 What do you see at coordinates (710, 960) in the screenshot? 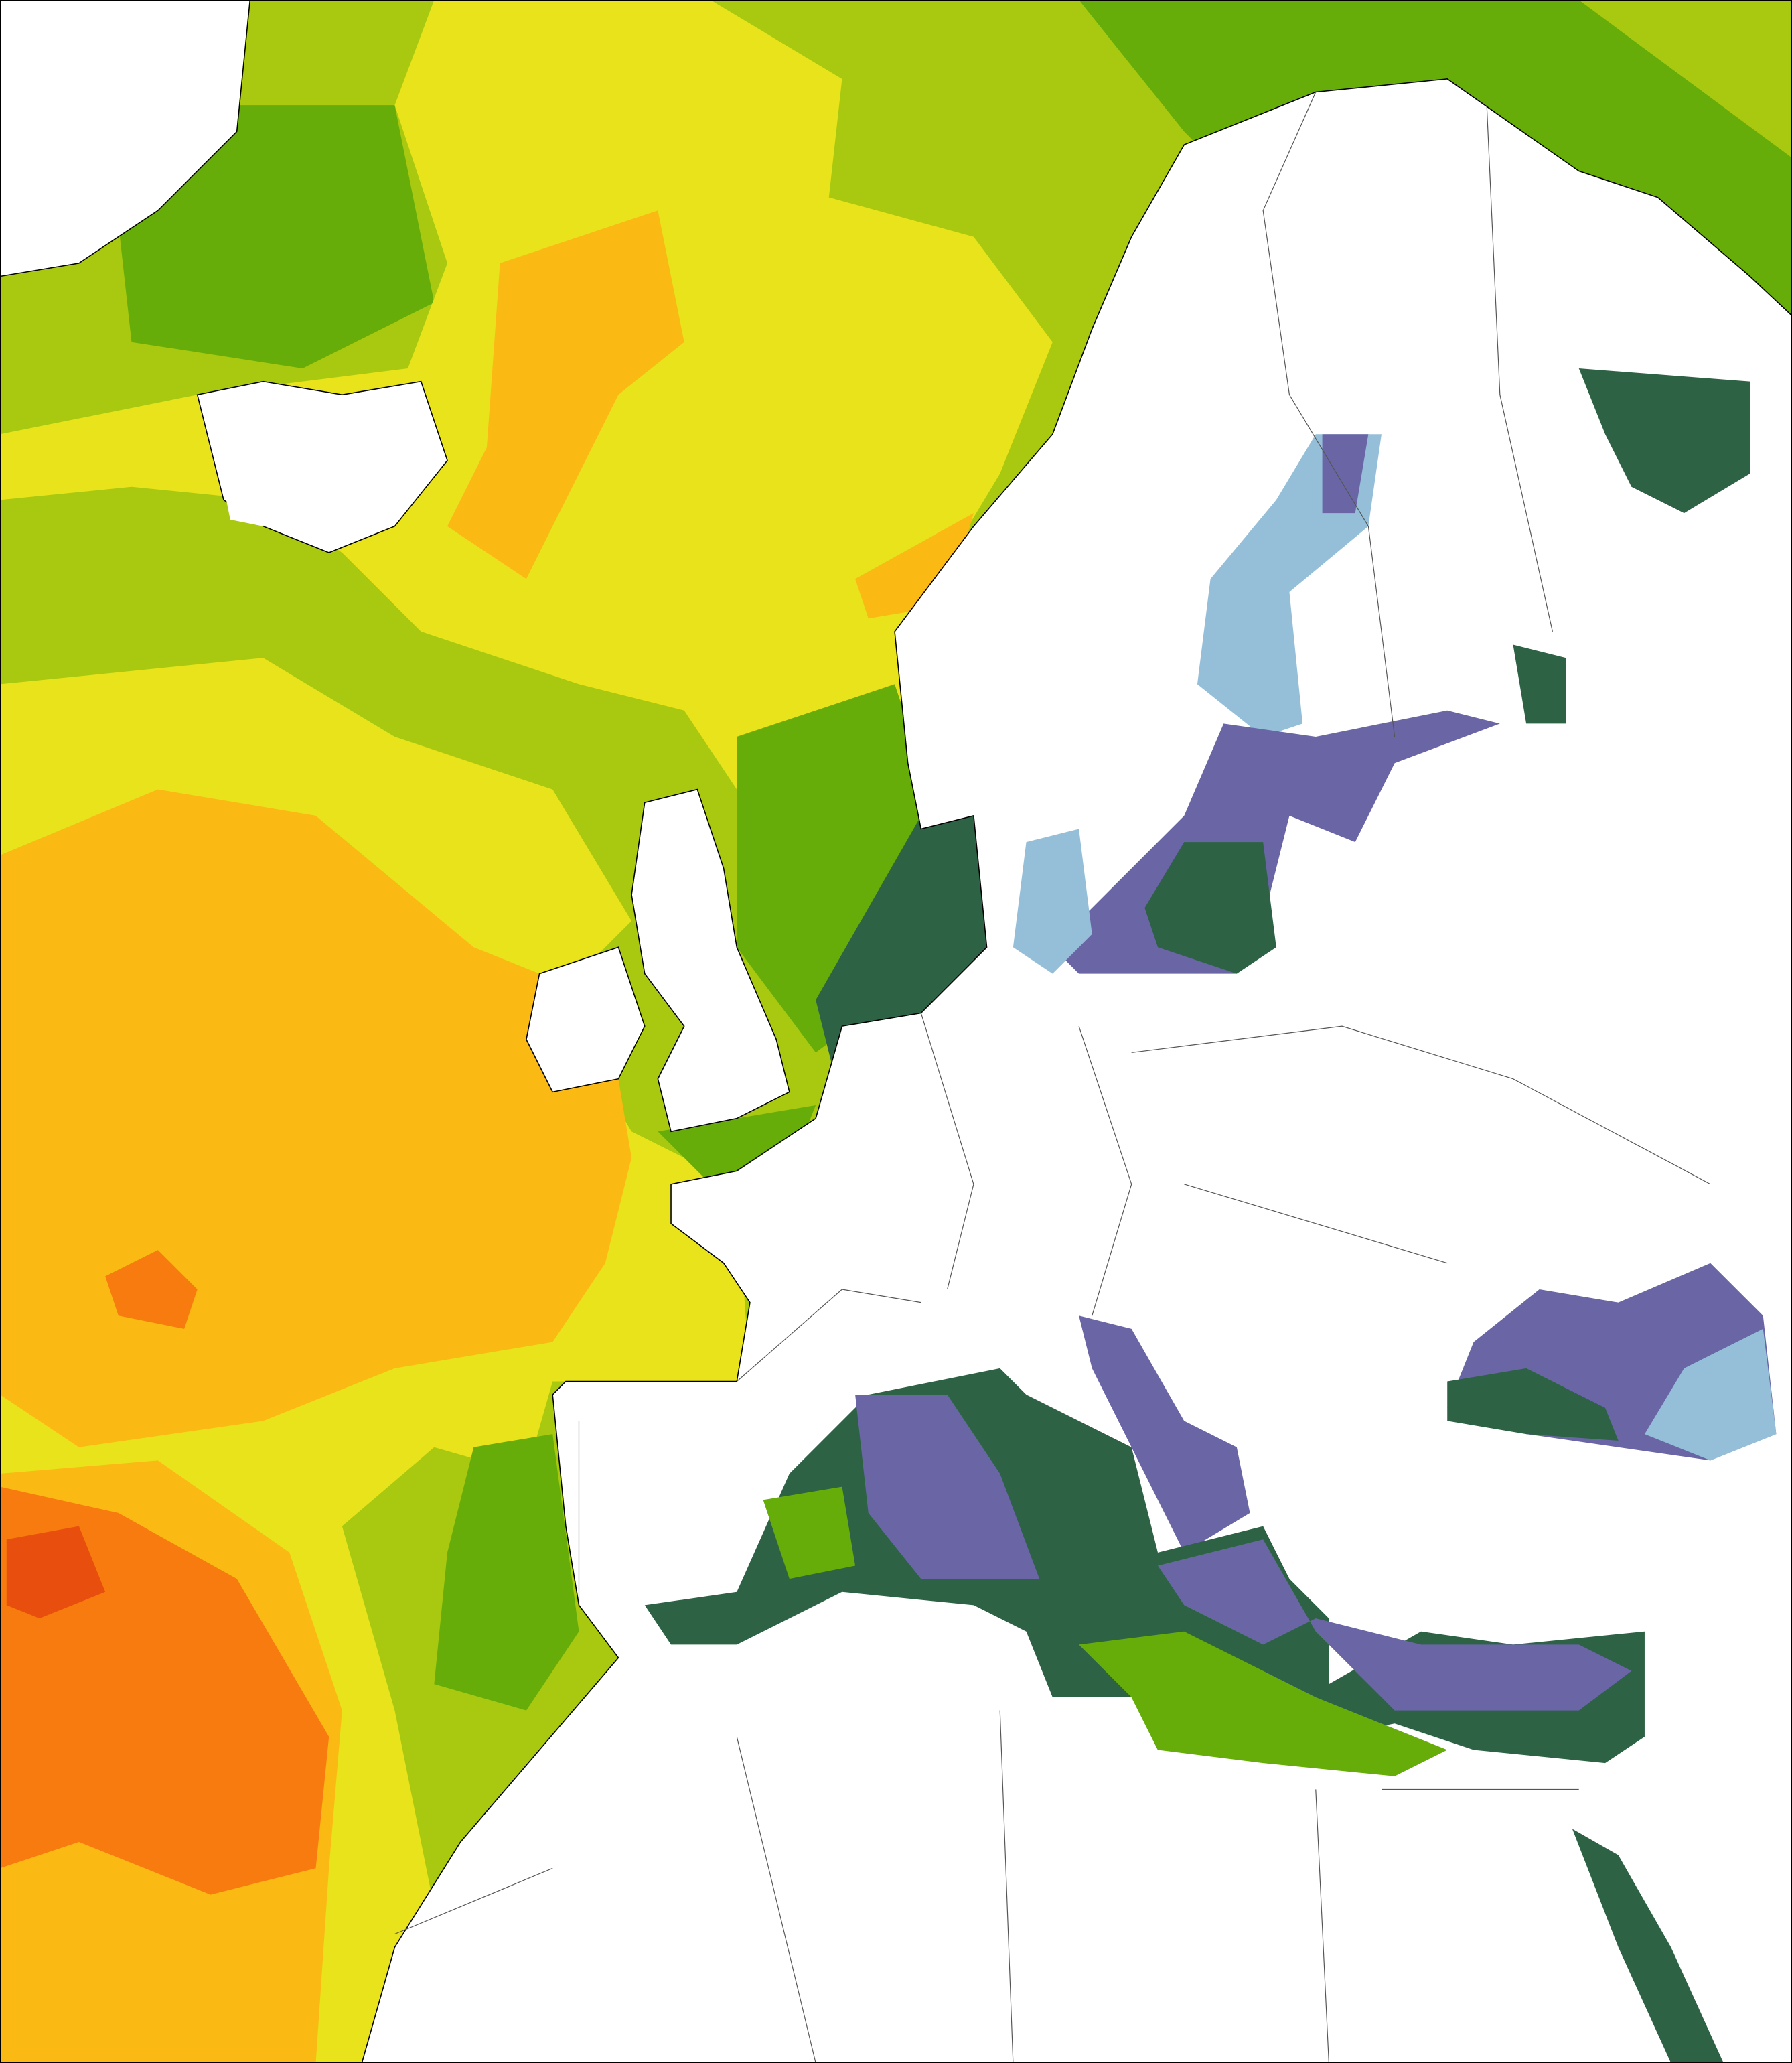
I see `great-britain` at bounding box center [710, 960].